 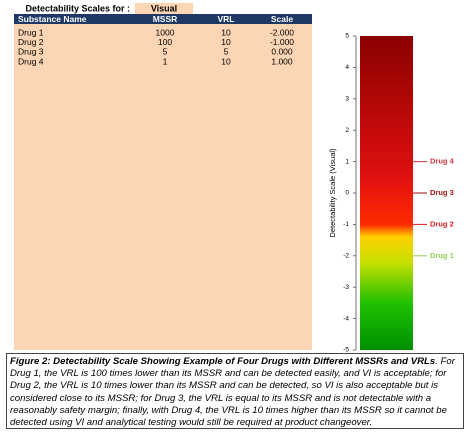 I want to click on marker-label: Drug 3, so click(x=442, y=192).